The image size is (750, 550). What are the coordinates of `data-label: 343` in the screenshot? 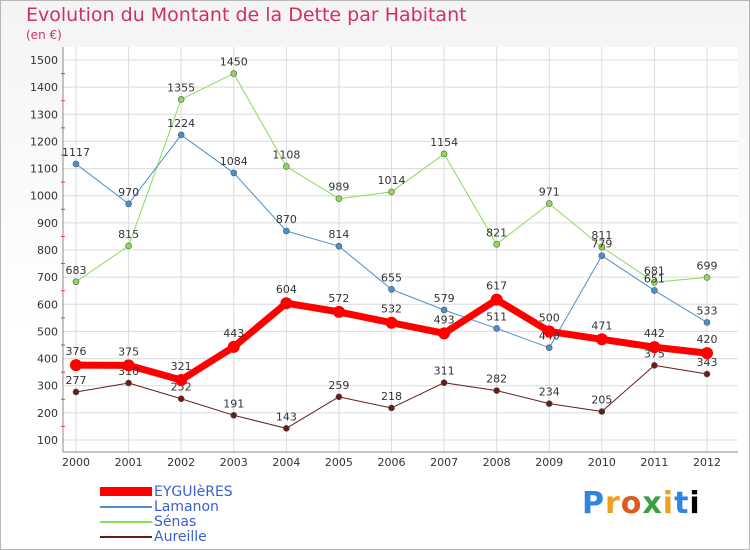 It's located at (707, 362).